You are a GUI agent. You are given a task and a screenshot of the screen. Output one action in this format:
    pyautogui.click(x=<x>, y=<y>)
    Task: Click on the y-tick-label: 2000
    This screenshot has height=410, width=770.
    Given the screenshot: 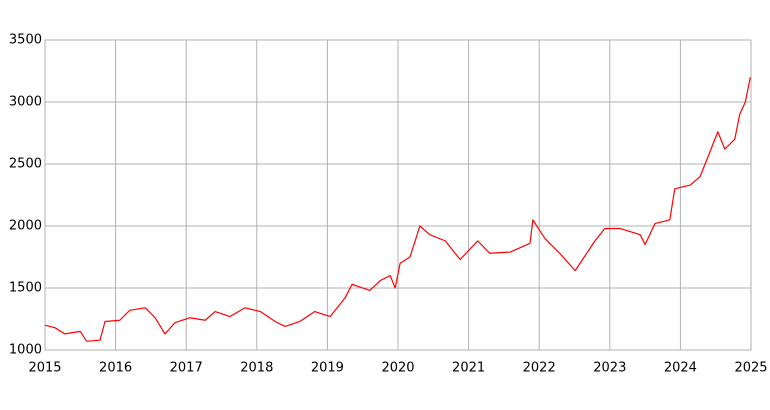 What is the action you would take?
    pyautogui.click(x=25, y=226)
    